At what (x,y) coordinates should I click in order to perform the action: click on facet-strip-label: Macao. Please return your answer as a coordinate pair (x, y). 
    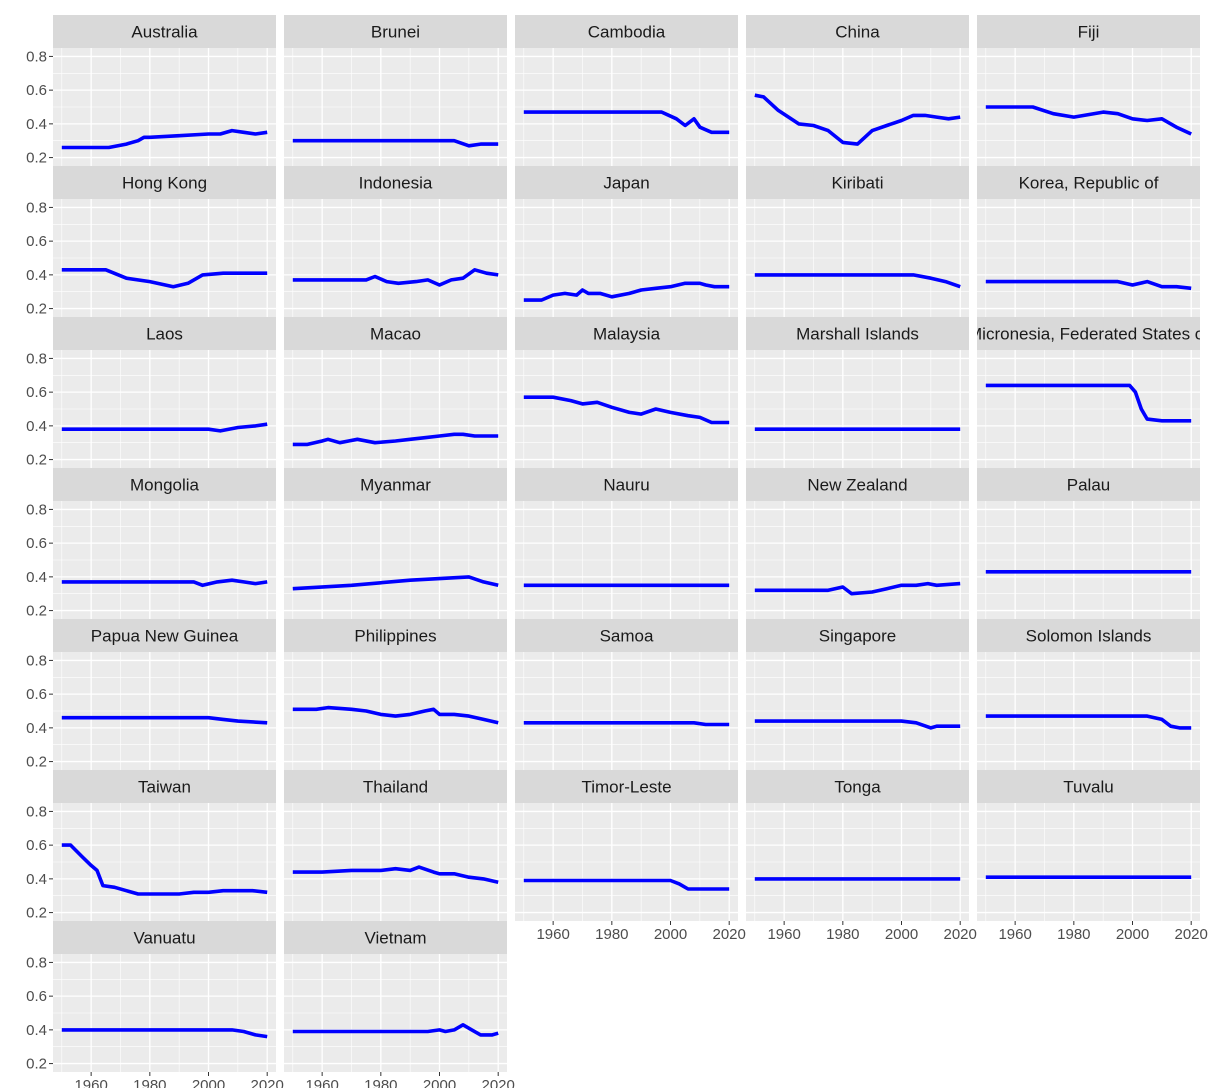
    Looking at the image, I should click on (395, 334).